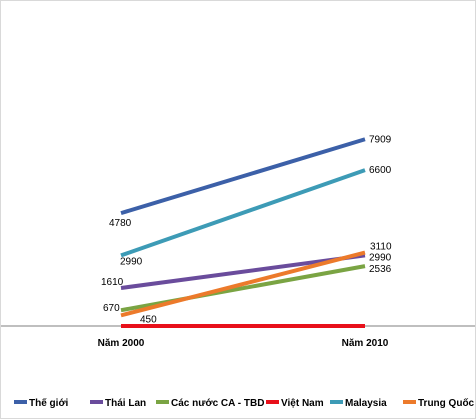 This screenshot has height=419, width=476. What do you see at coordinates (49, 403) in the screenshot?
I see `legend-label-the-gioi: Thế giới` at bounding box center [49, 403].